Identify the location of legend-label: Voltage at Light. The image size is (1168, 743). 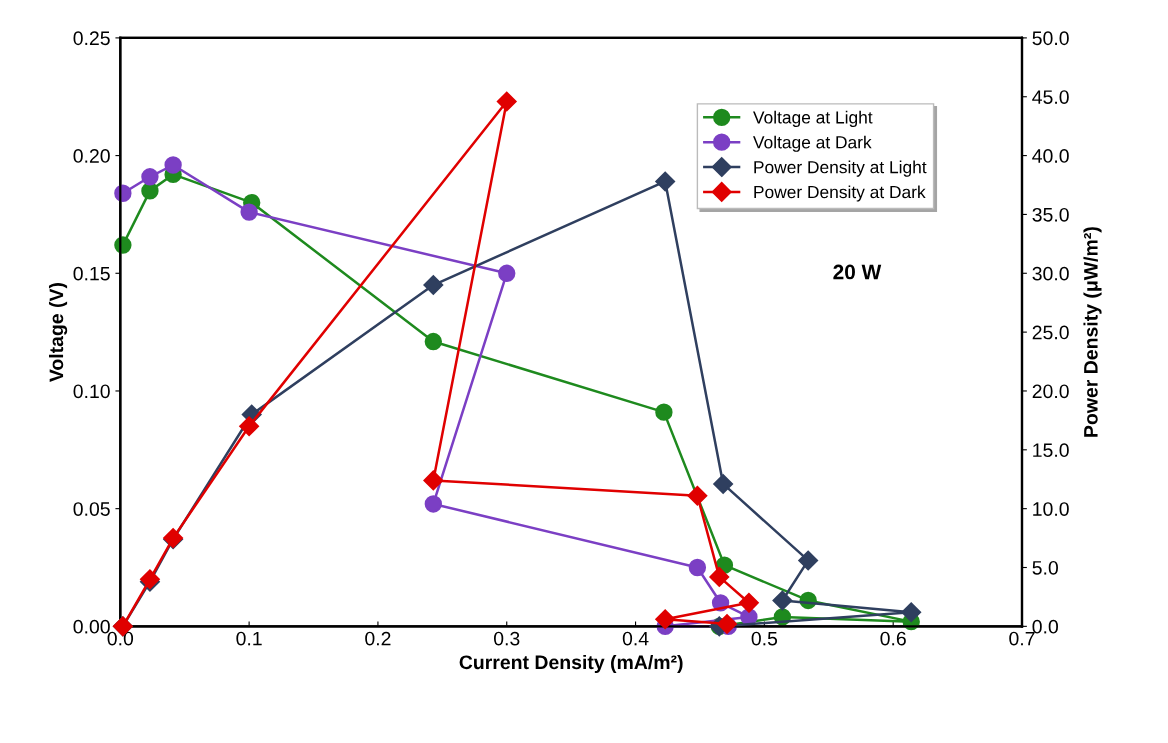
(813, 119).